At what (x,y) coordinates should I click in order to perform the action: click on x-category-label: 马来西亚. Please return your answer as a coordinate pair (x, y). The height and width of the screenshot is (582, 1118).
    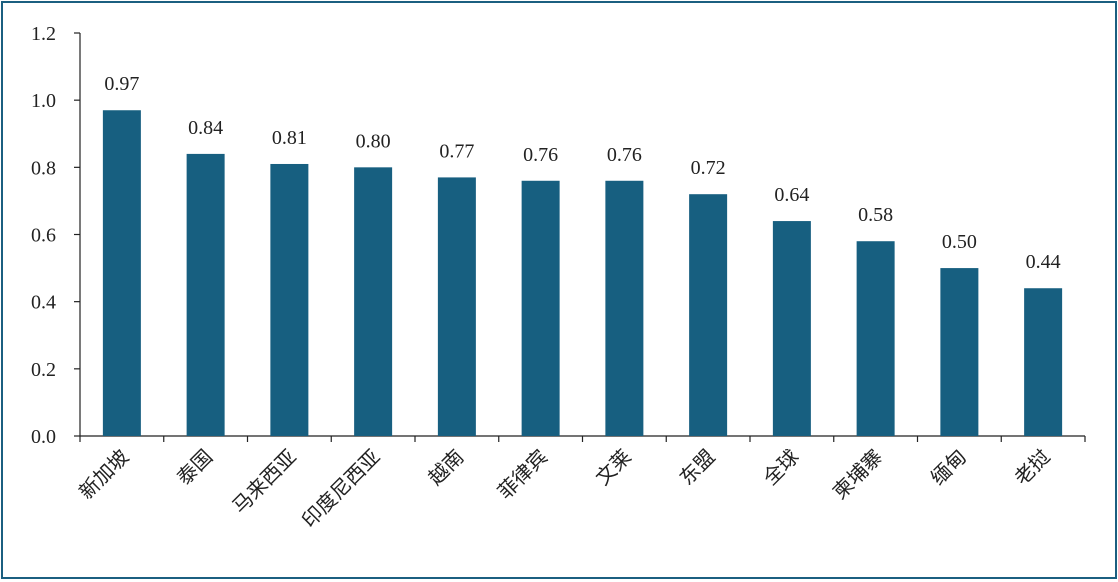
    Looking at the image, I should click on (264, 482).